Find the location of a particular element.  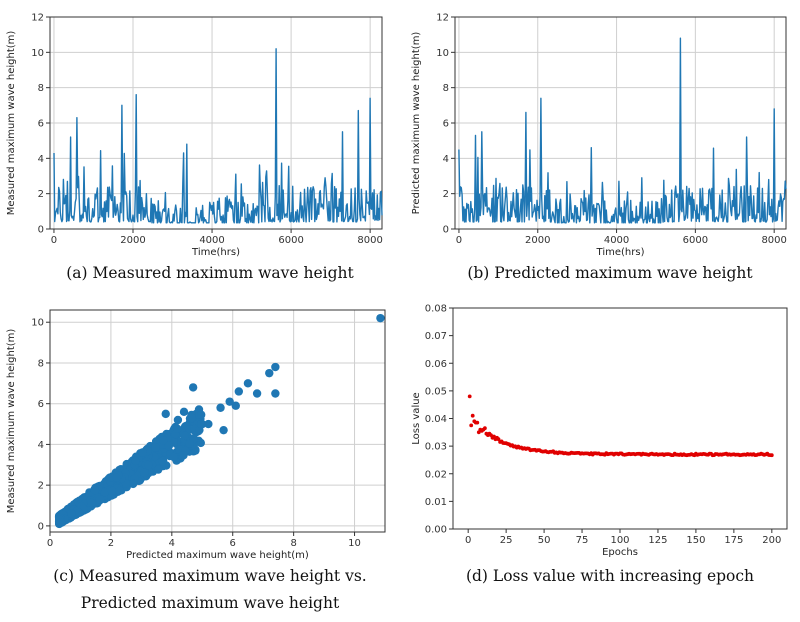

caption-a: (a) Measured maximum wave height is located at coordinates (210, 273).